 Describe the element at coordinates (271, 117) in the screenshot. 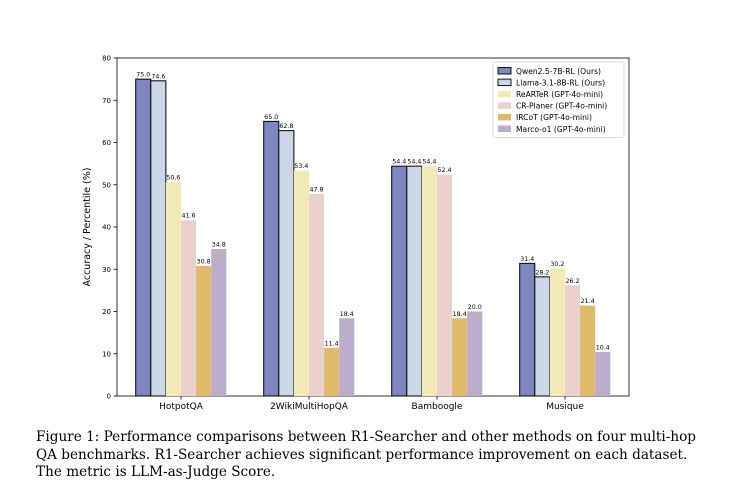

I see `bar-data-label: 65.0` at that location.